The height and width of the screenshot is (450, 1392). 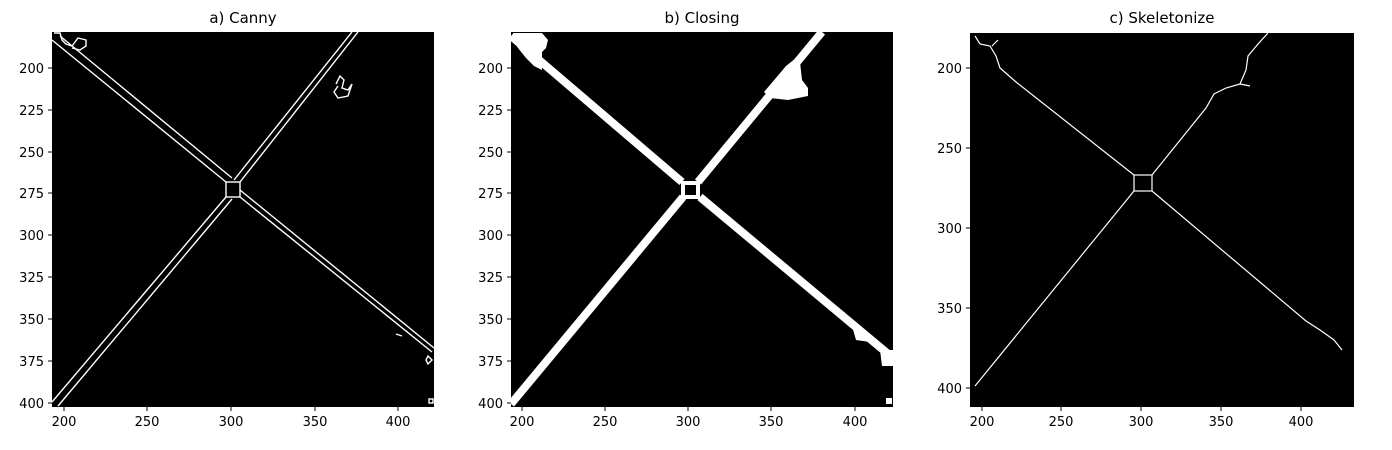 I want to click on panel-title: b) Closing, so click(x=702, y=18).